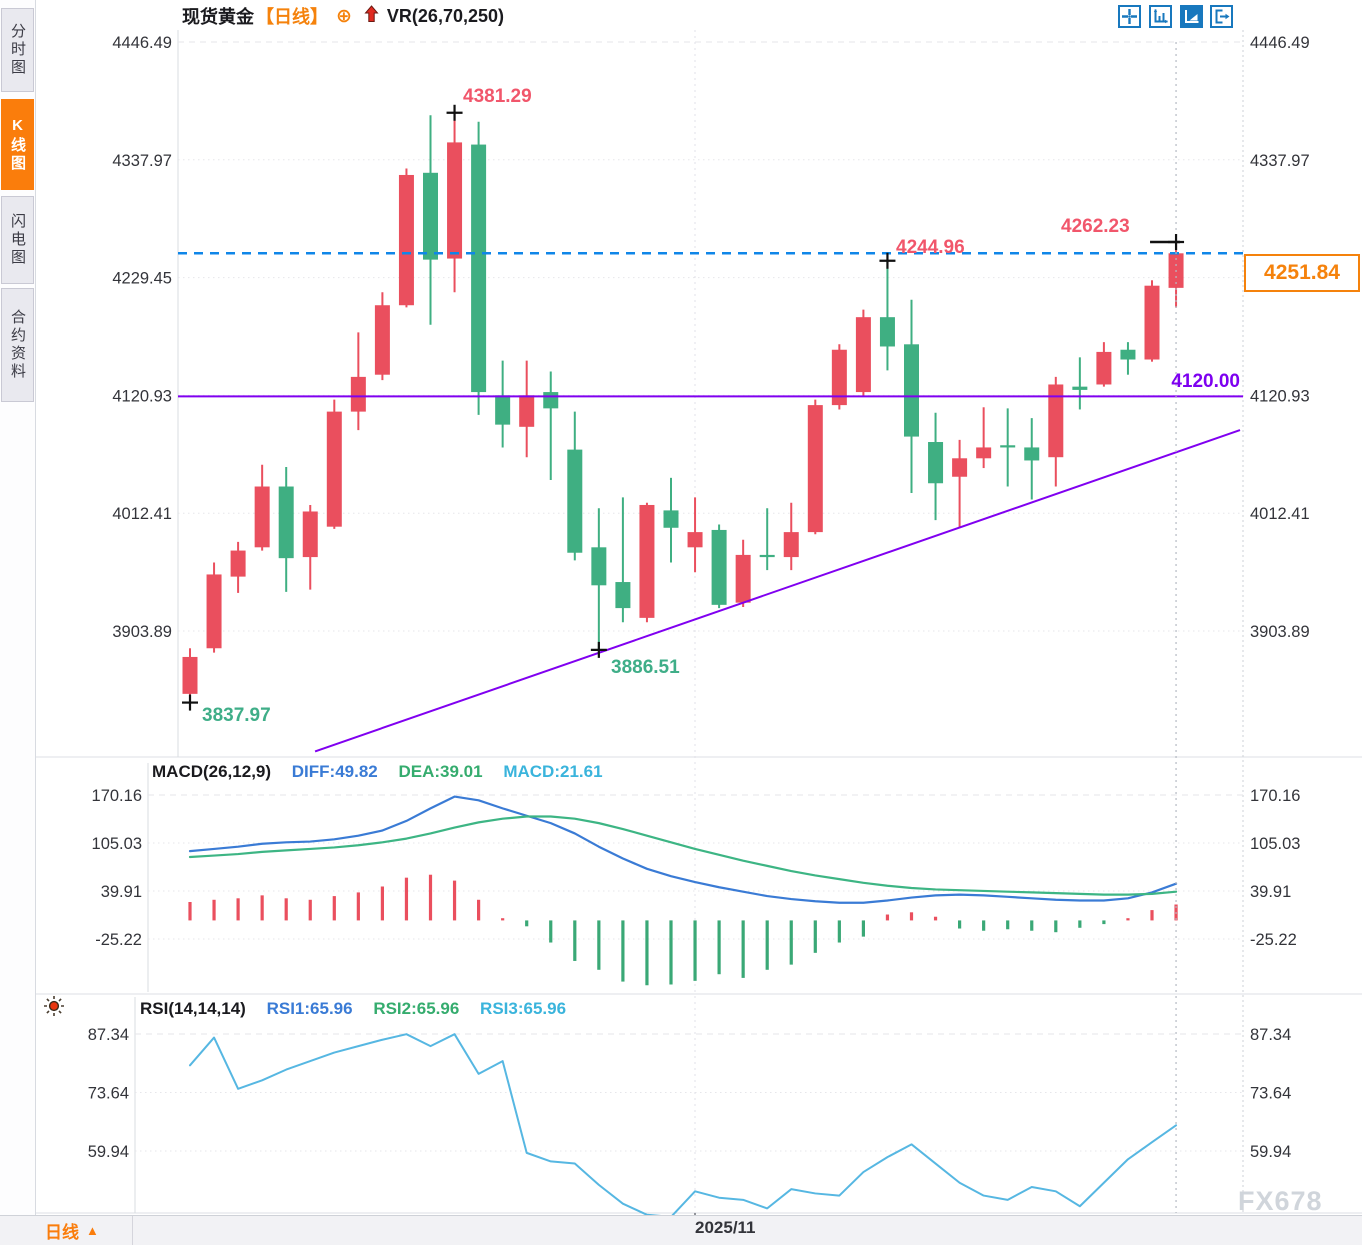  What do you see at coordinates (193, 1008) in the screenshot?
I see `rsi-title: RSI(14,14,14)` at bounding box center [193, 1008].